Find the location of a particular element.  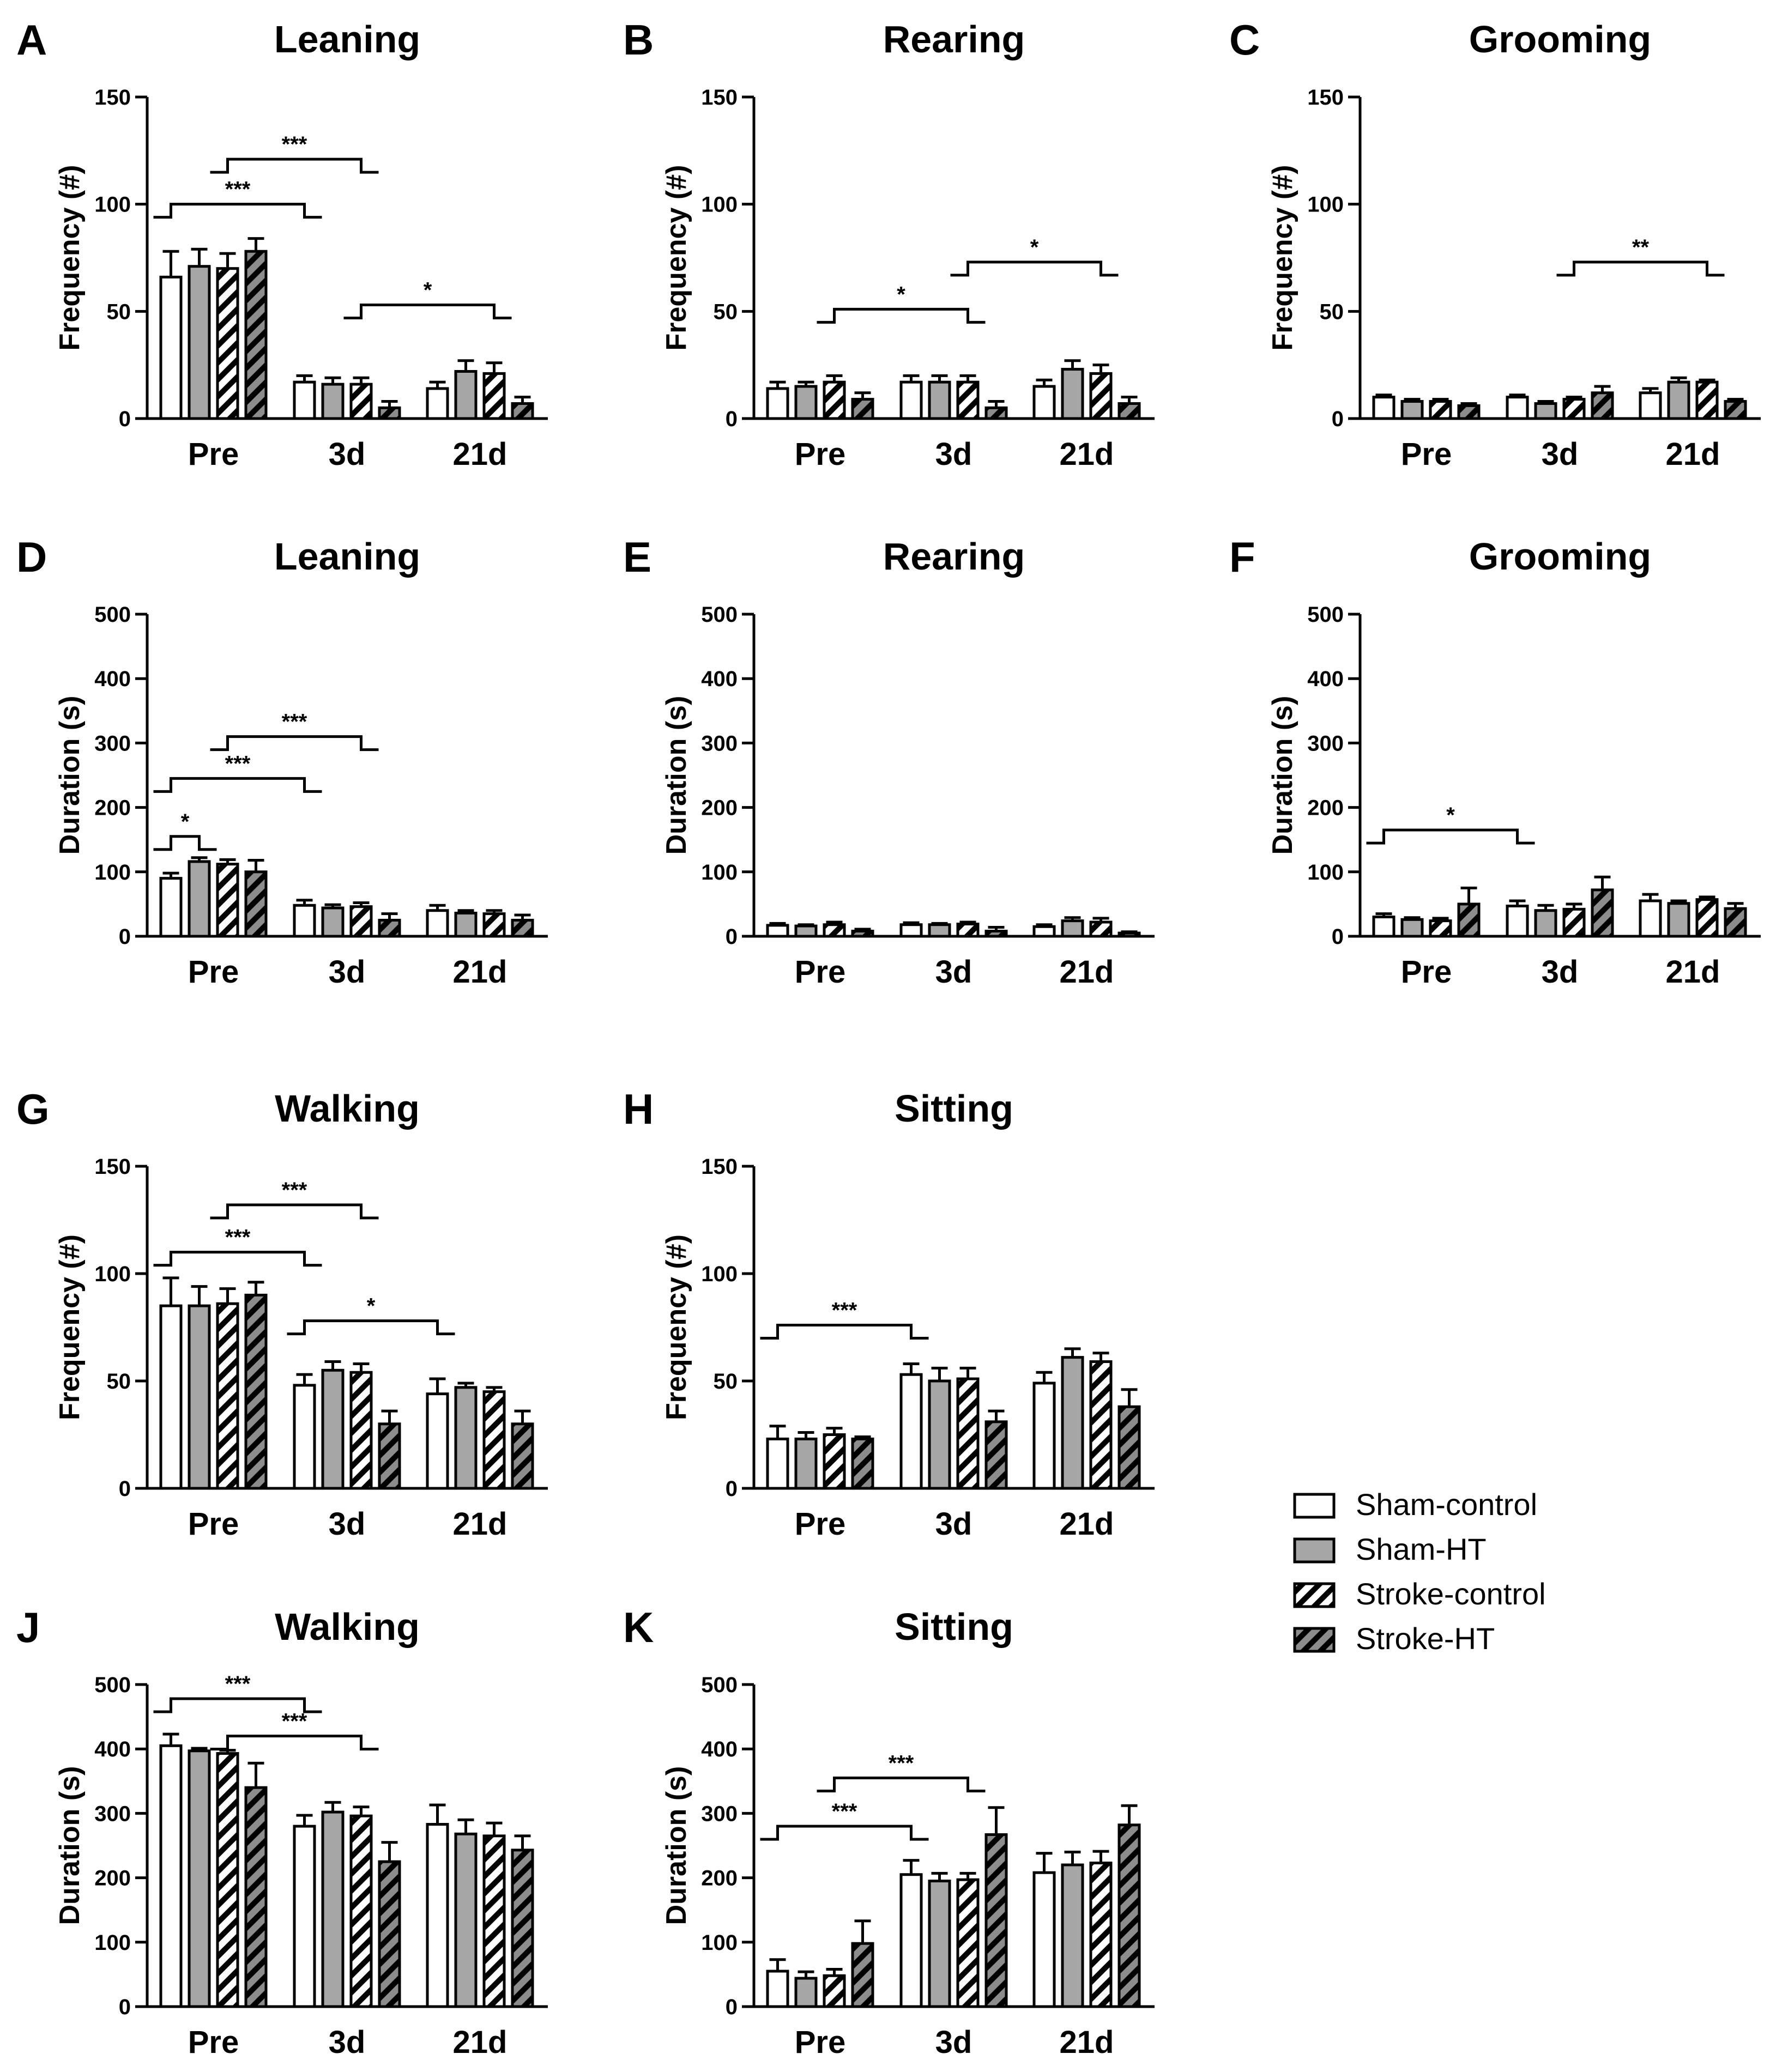

chart-title-d: Leaning is located at coordinates (347, 556).